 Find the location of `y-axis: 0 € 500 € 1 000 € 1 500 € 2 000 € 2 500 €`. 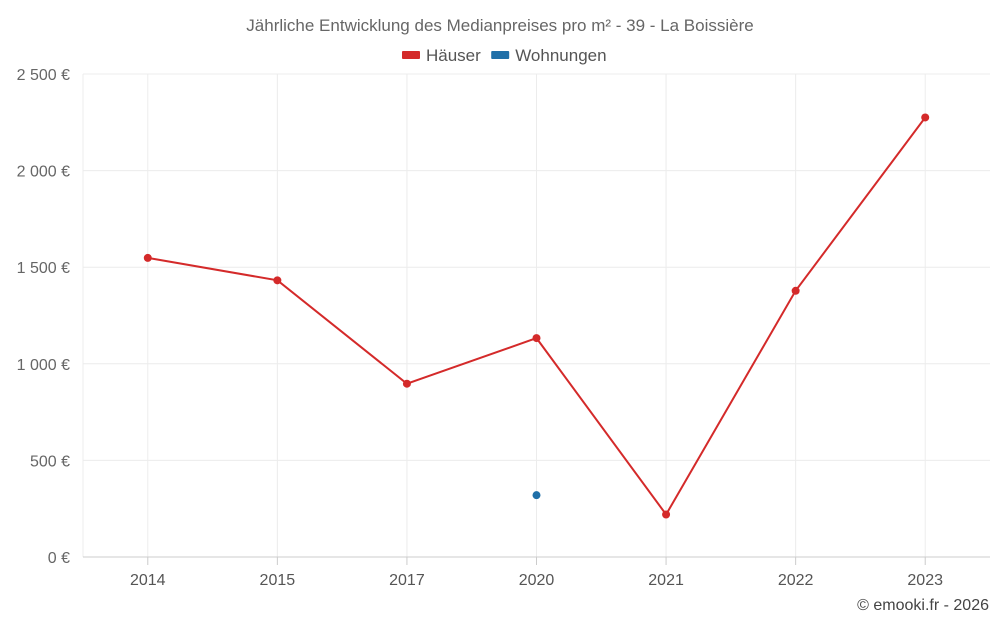

y-axis: 0 € 500 € 1 000 € 1 500 € 2 000 € 2 500 € is located at coordinates (43, 317).